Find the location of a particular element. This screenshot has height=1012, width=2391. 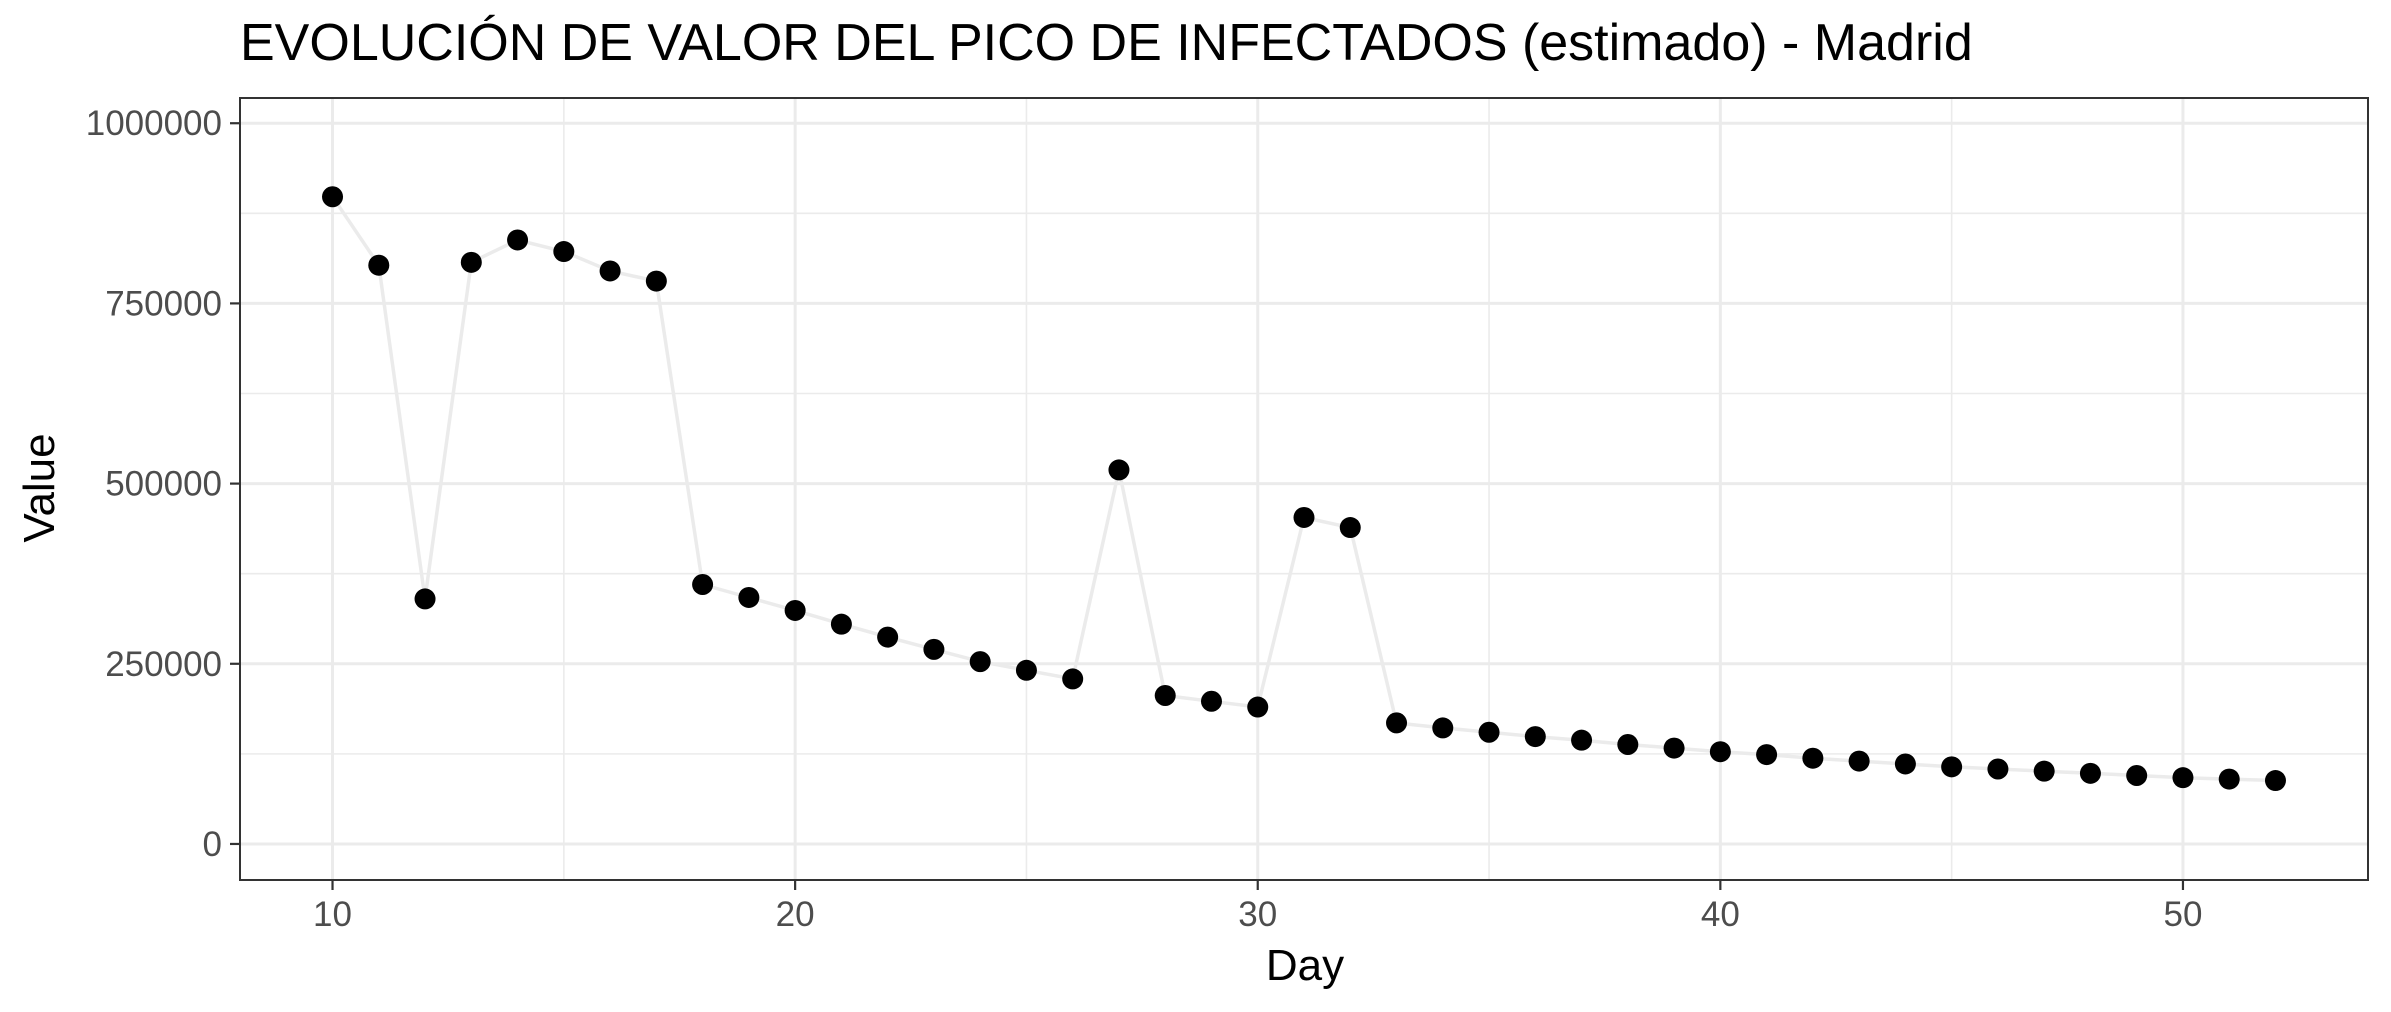

x-tick-label: 20 is located at coordinates (795, 914).